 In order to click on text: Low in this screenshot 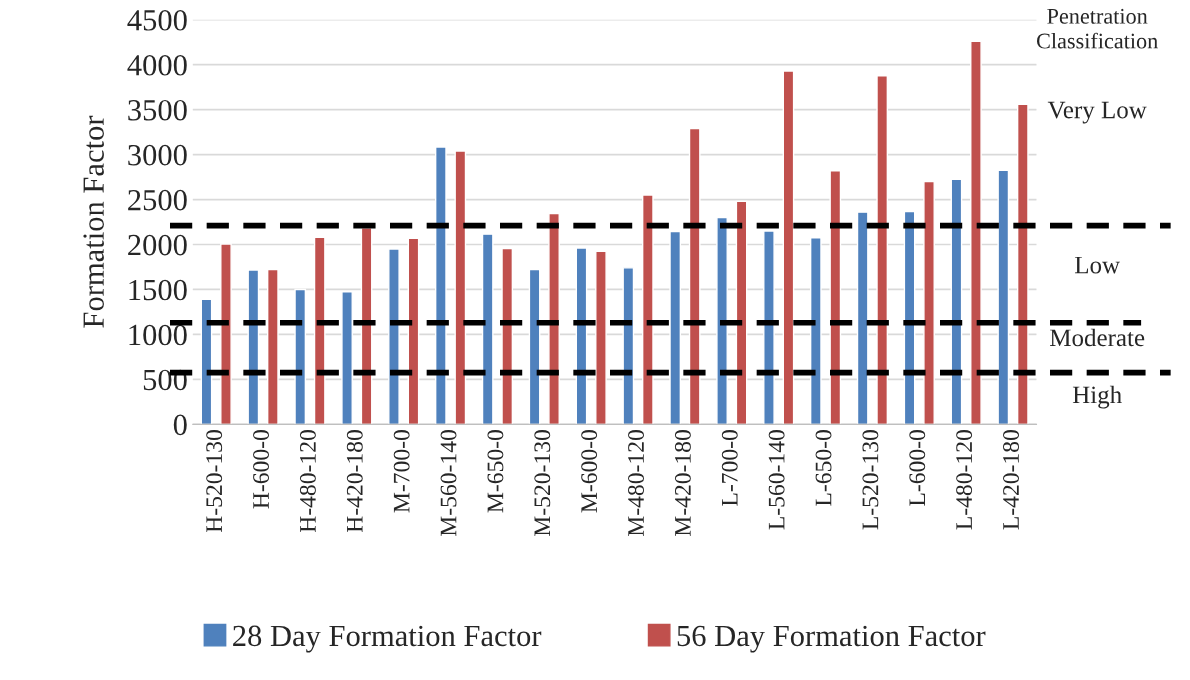, I will do `click(1097, 265)`.